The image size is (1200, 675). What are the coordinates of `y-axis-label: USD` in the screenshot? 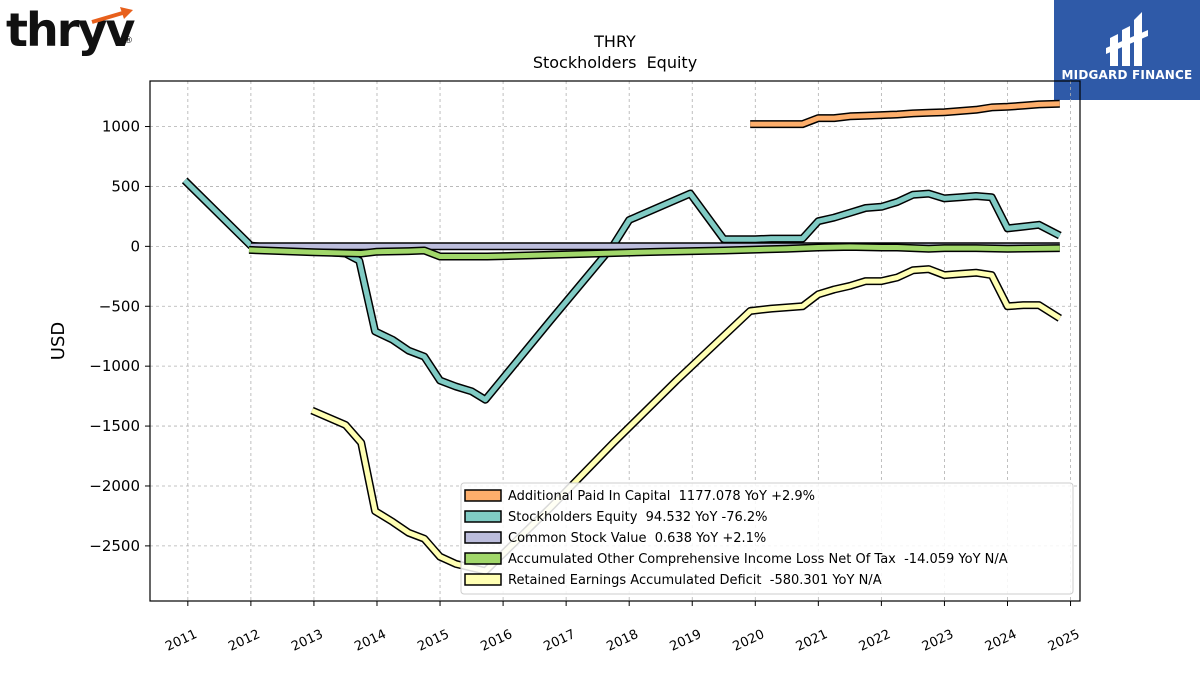 It's located at (58, 341).